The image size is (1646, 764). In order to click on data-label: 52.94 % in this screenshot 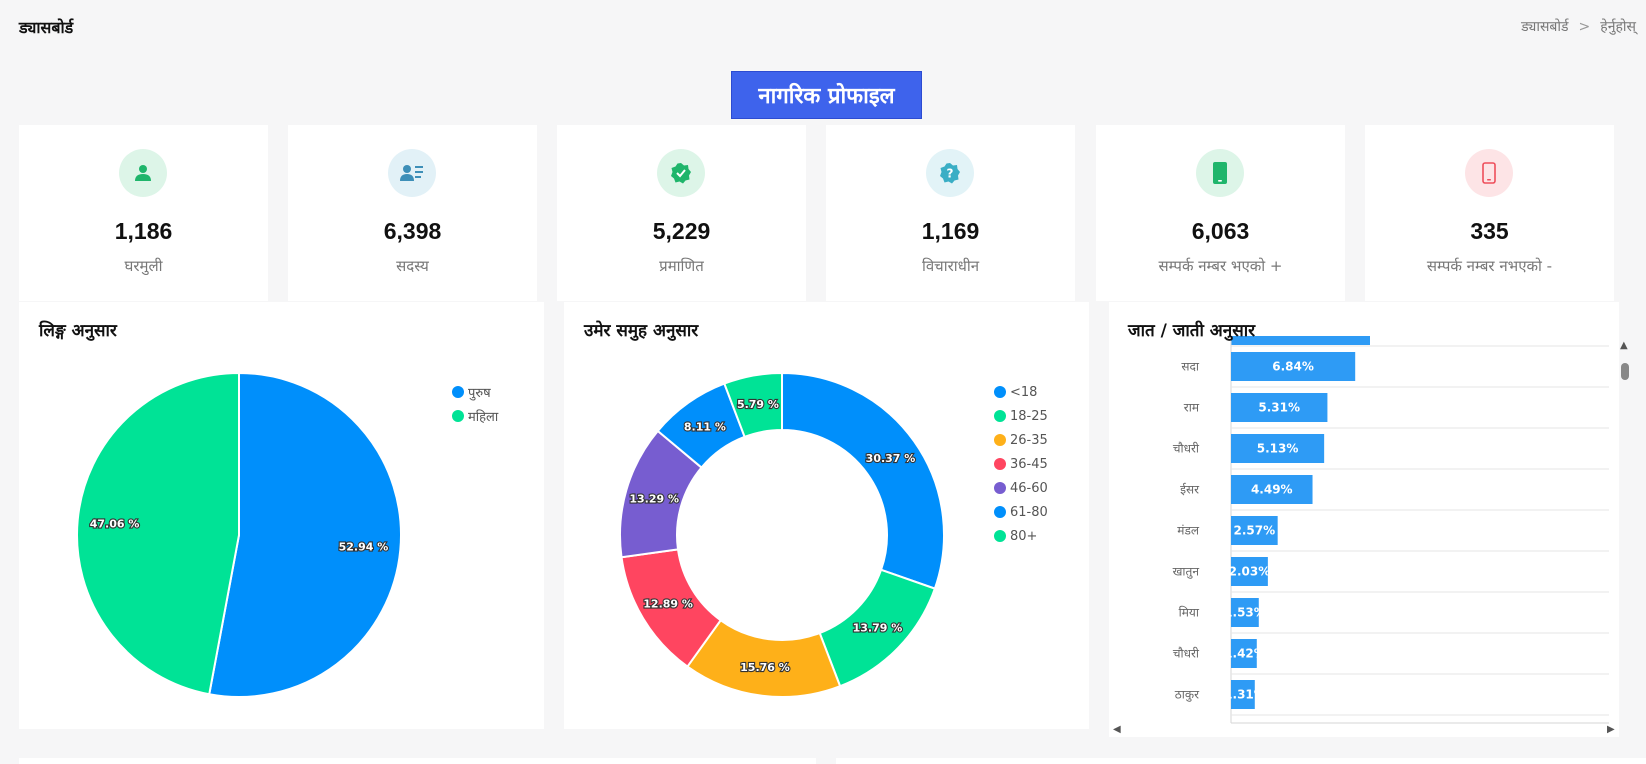, I will do `click(364, 547)`.